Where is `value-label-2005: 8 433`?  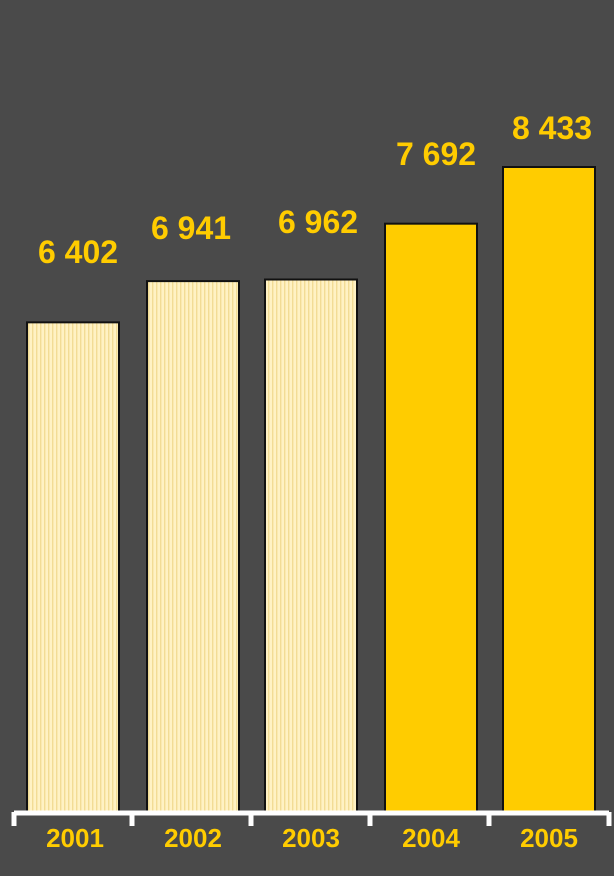 value-label-2005: 8 433 is located at coordinates (552, 128).